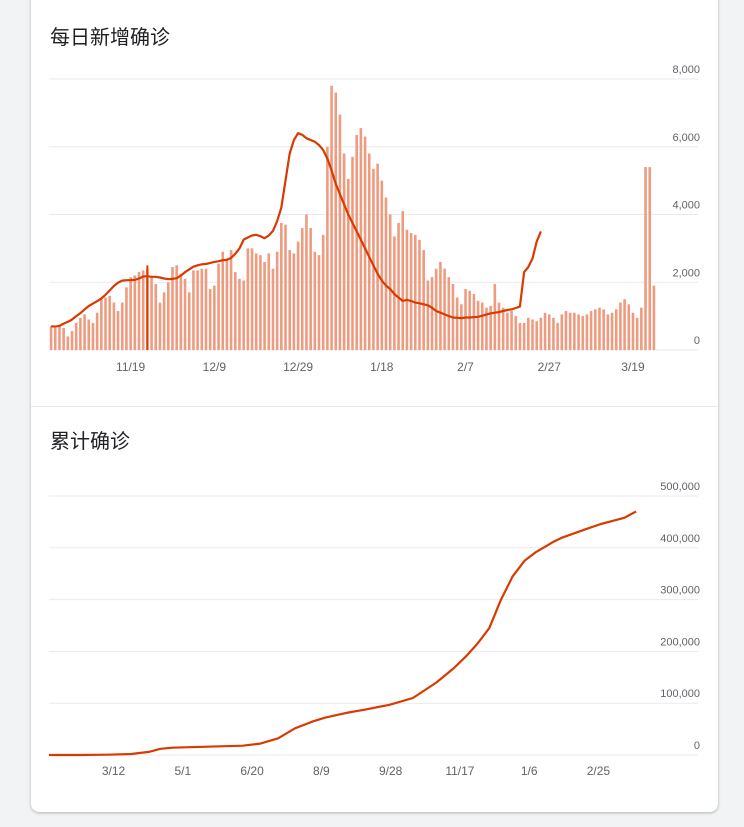  I want to click on y-tick-label: 4,000, so click(686, 206).